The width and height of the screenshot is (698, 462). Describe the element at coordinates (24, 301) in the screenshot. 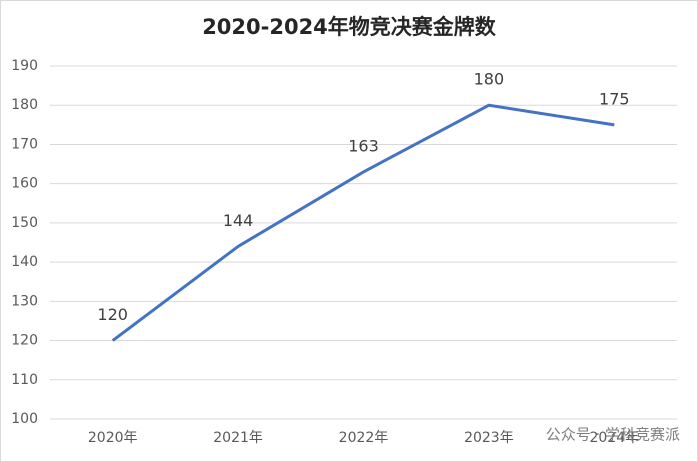

I see `y-tick-label: 130` at that location.